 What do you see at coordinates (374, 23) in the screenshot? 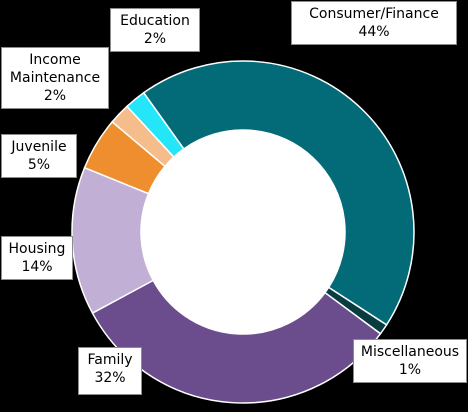
I see `label-consumer-finance: Consumer/Finance 44%` at bounding box center [374, 23].